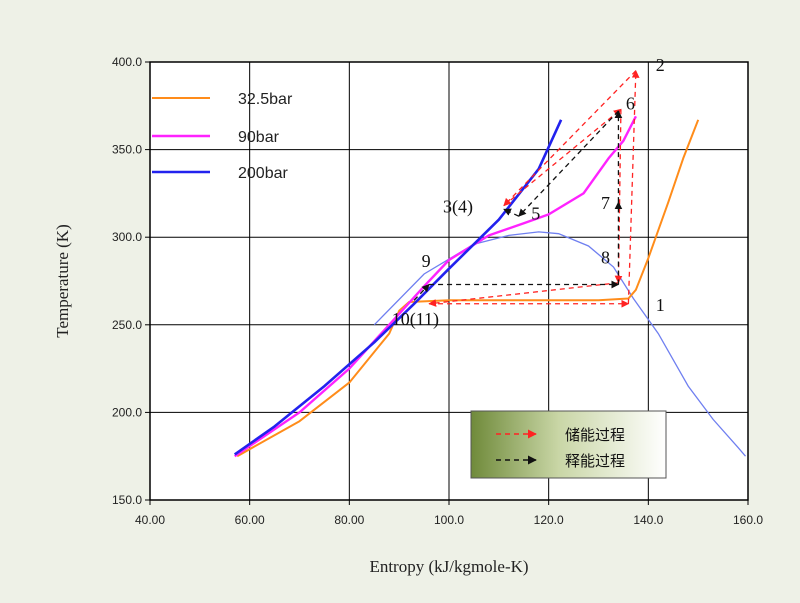 The image size is (800, 603). I want to click on process-legend-discharge-label: 释能过程, so click(595, 461).